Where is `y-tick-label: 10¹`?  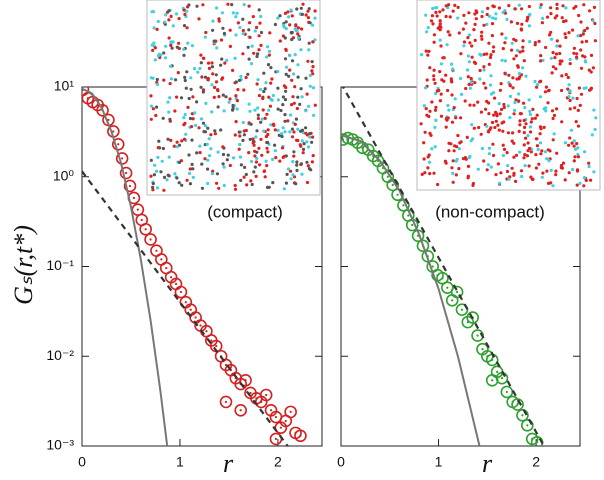 y-tick-label: 10¹ is located at coordinates (64, 86).